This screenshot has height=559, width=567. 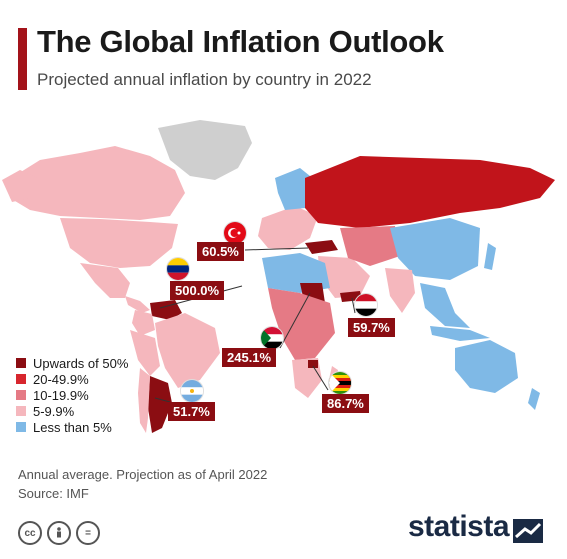 I want to click on brazil, so click(x=187, y=350).